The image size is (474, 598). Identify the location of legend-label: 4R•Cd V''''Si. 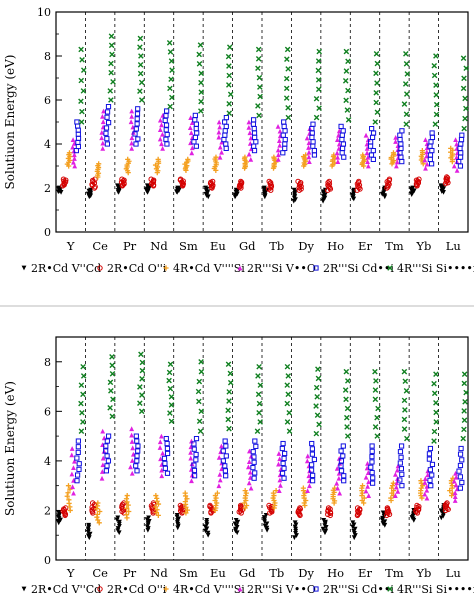
(209, 589).